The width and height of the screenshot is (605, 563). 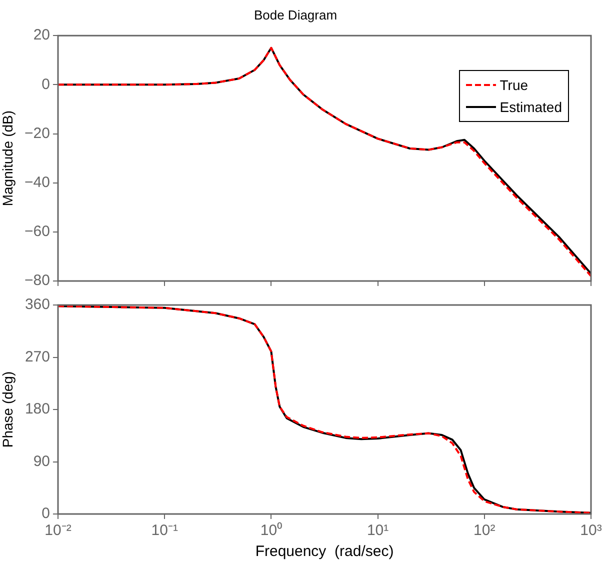 What do you see at coordinates (41, 461) in the screenshot?
I see `y-tick-label: 90` at bounding box center [41, 461].